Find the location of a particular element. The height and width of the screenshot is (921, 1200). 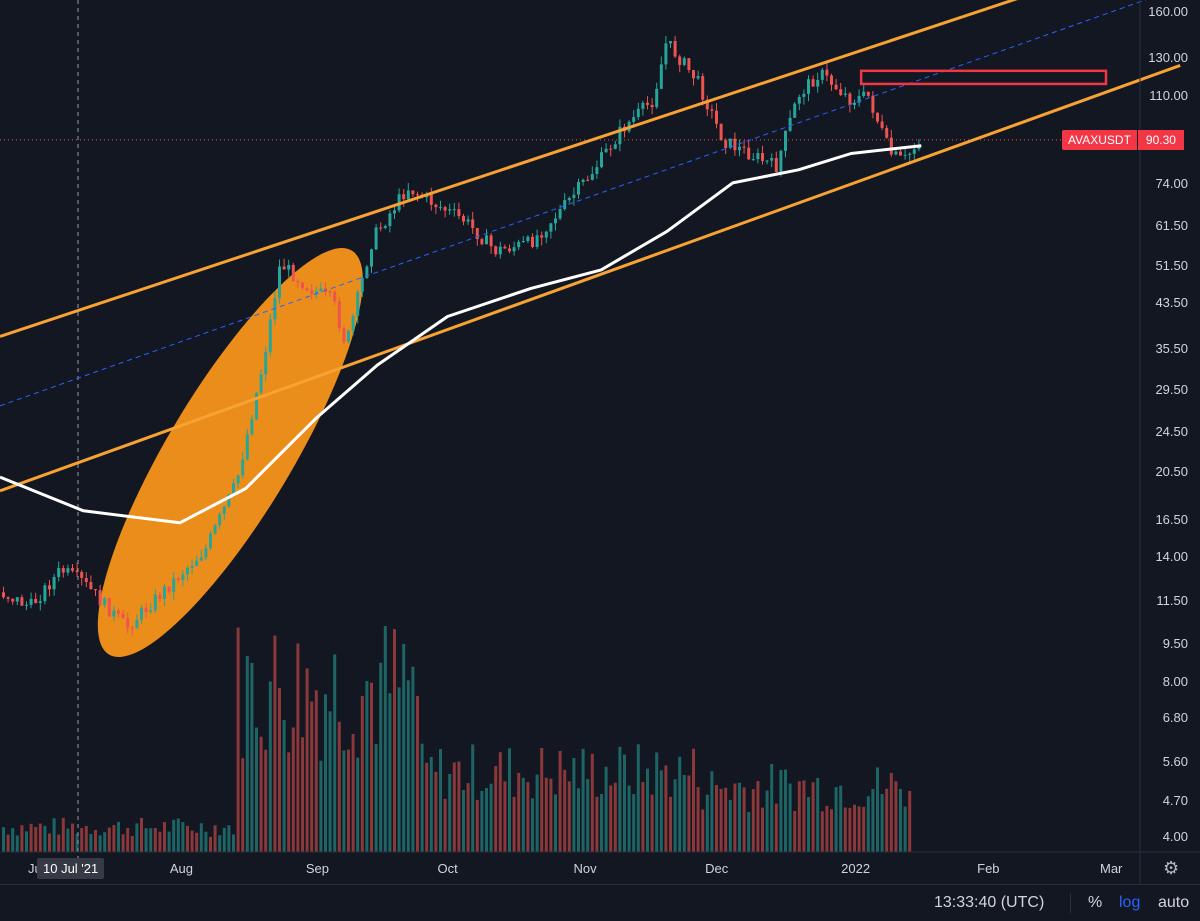

auto-scale-button: auto is located at coordinates (1174, 902).